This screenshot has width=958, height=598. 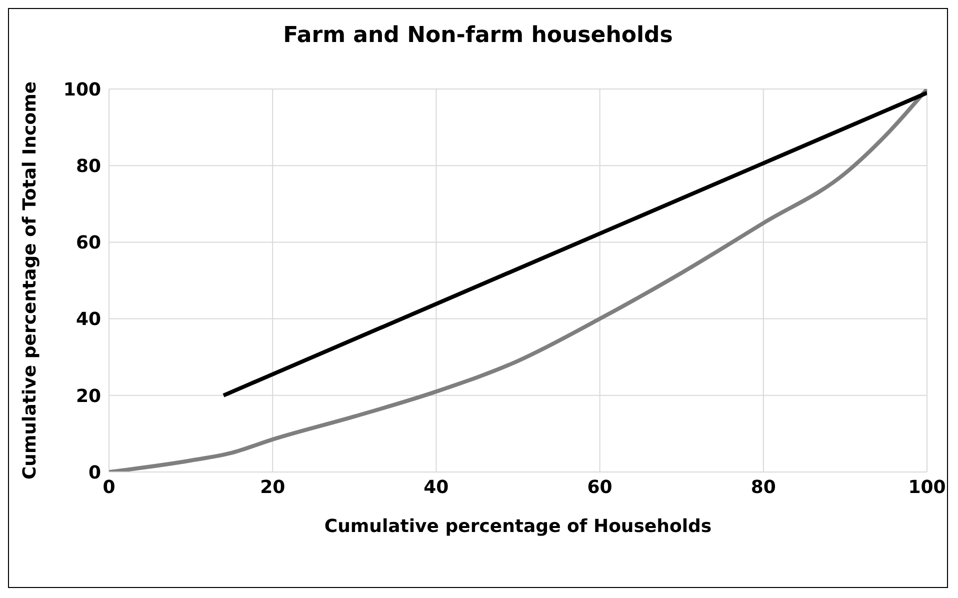 I want to click on chart-title: Farm and Non-farm households, so click(x=478, y=35).